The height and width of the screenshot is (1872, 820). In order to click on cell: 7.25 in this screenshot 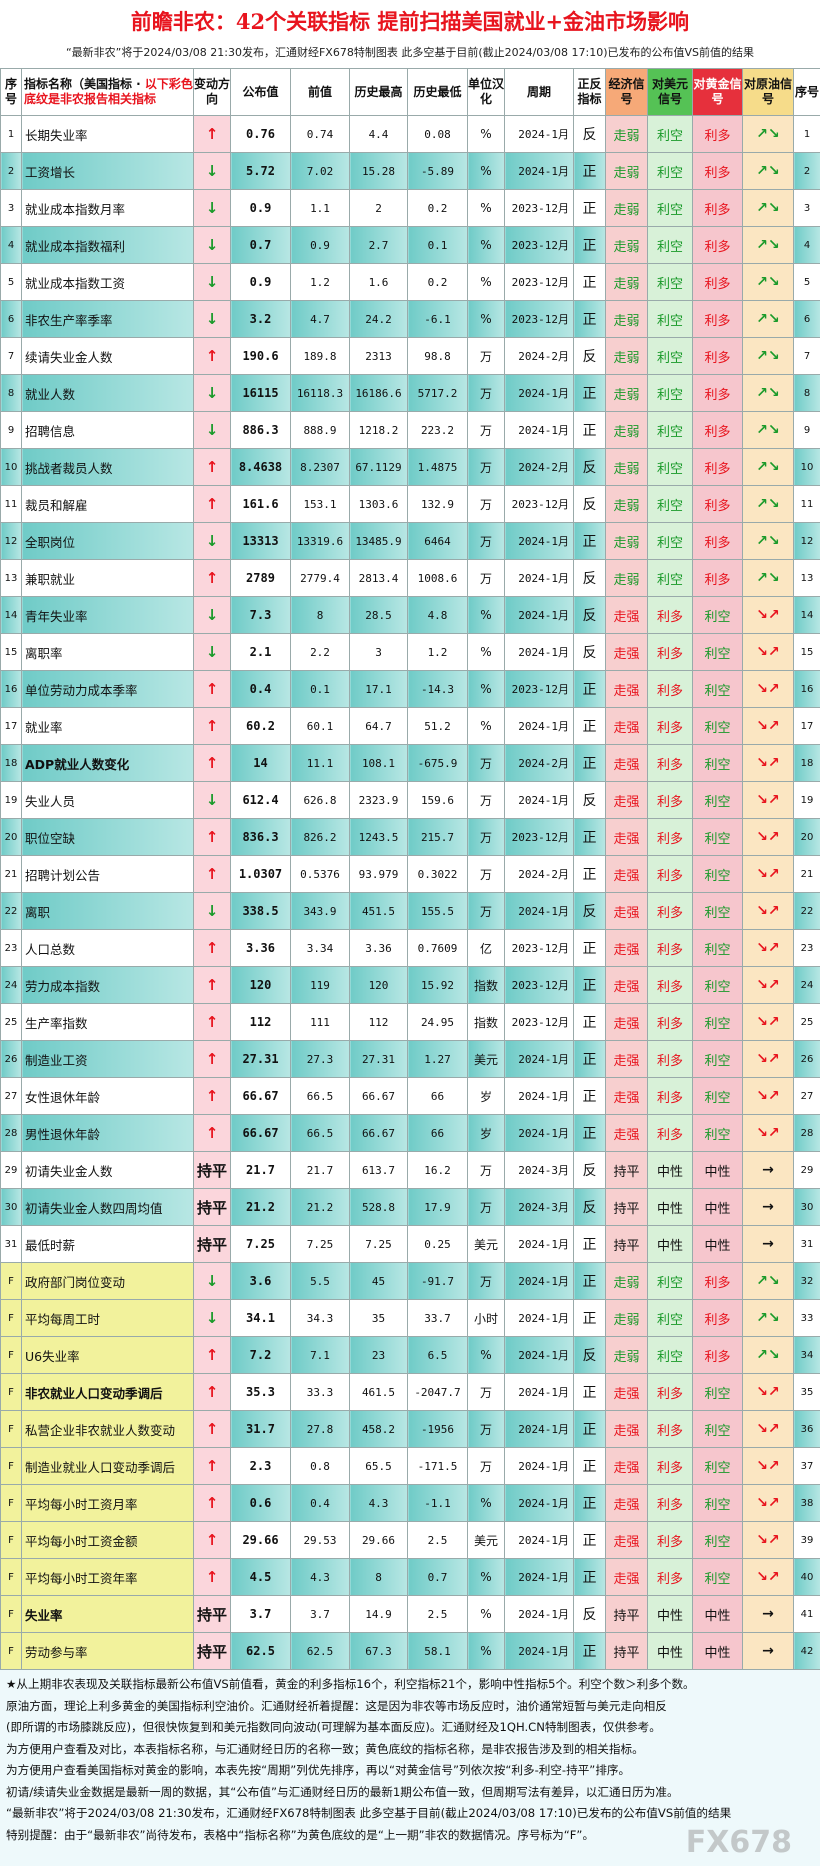, I will do `click(260, 1244)`.